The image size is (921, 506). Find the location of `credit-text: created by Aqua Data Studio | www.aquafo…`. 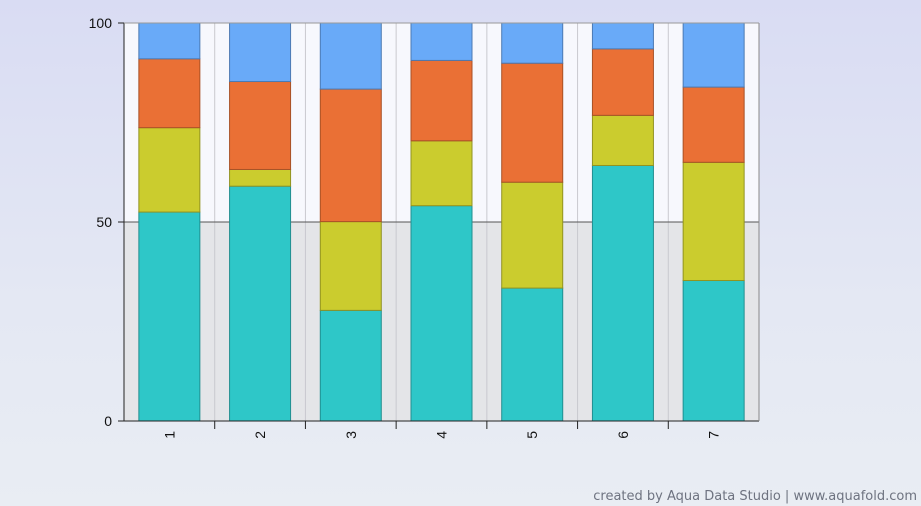

credit-text: created by Aqua Data Studio | www.aquafo… is located at coordinates (755, 496).